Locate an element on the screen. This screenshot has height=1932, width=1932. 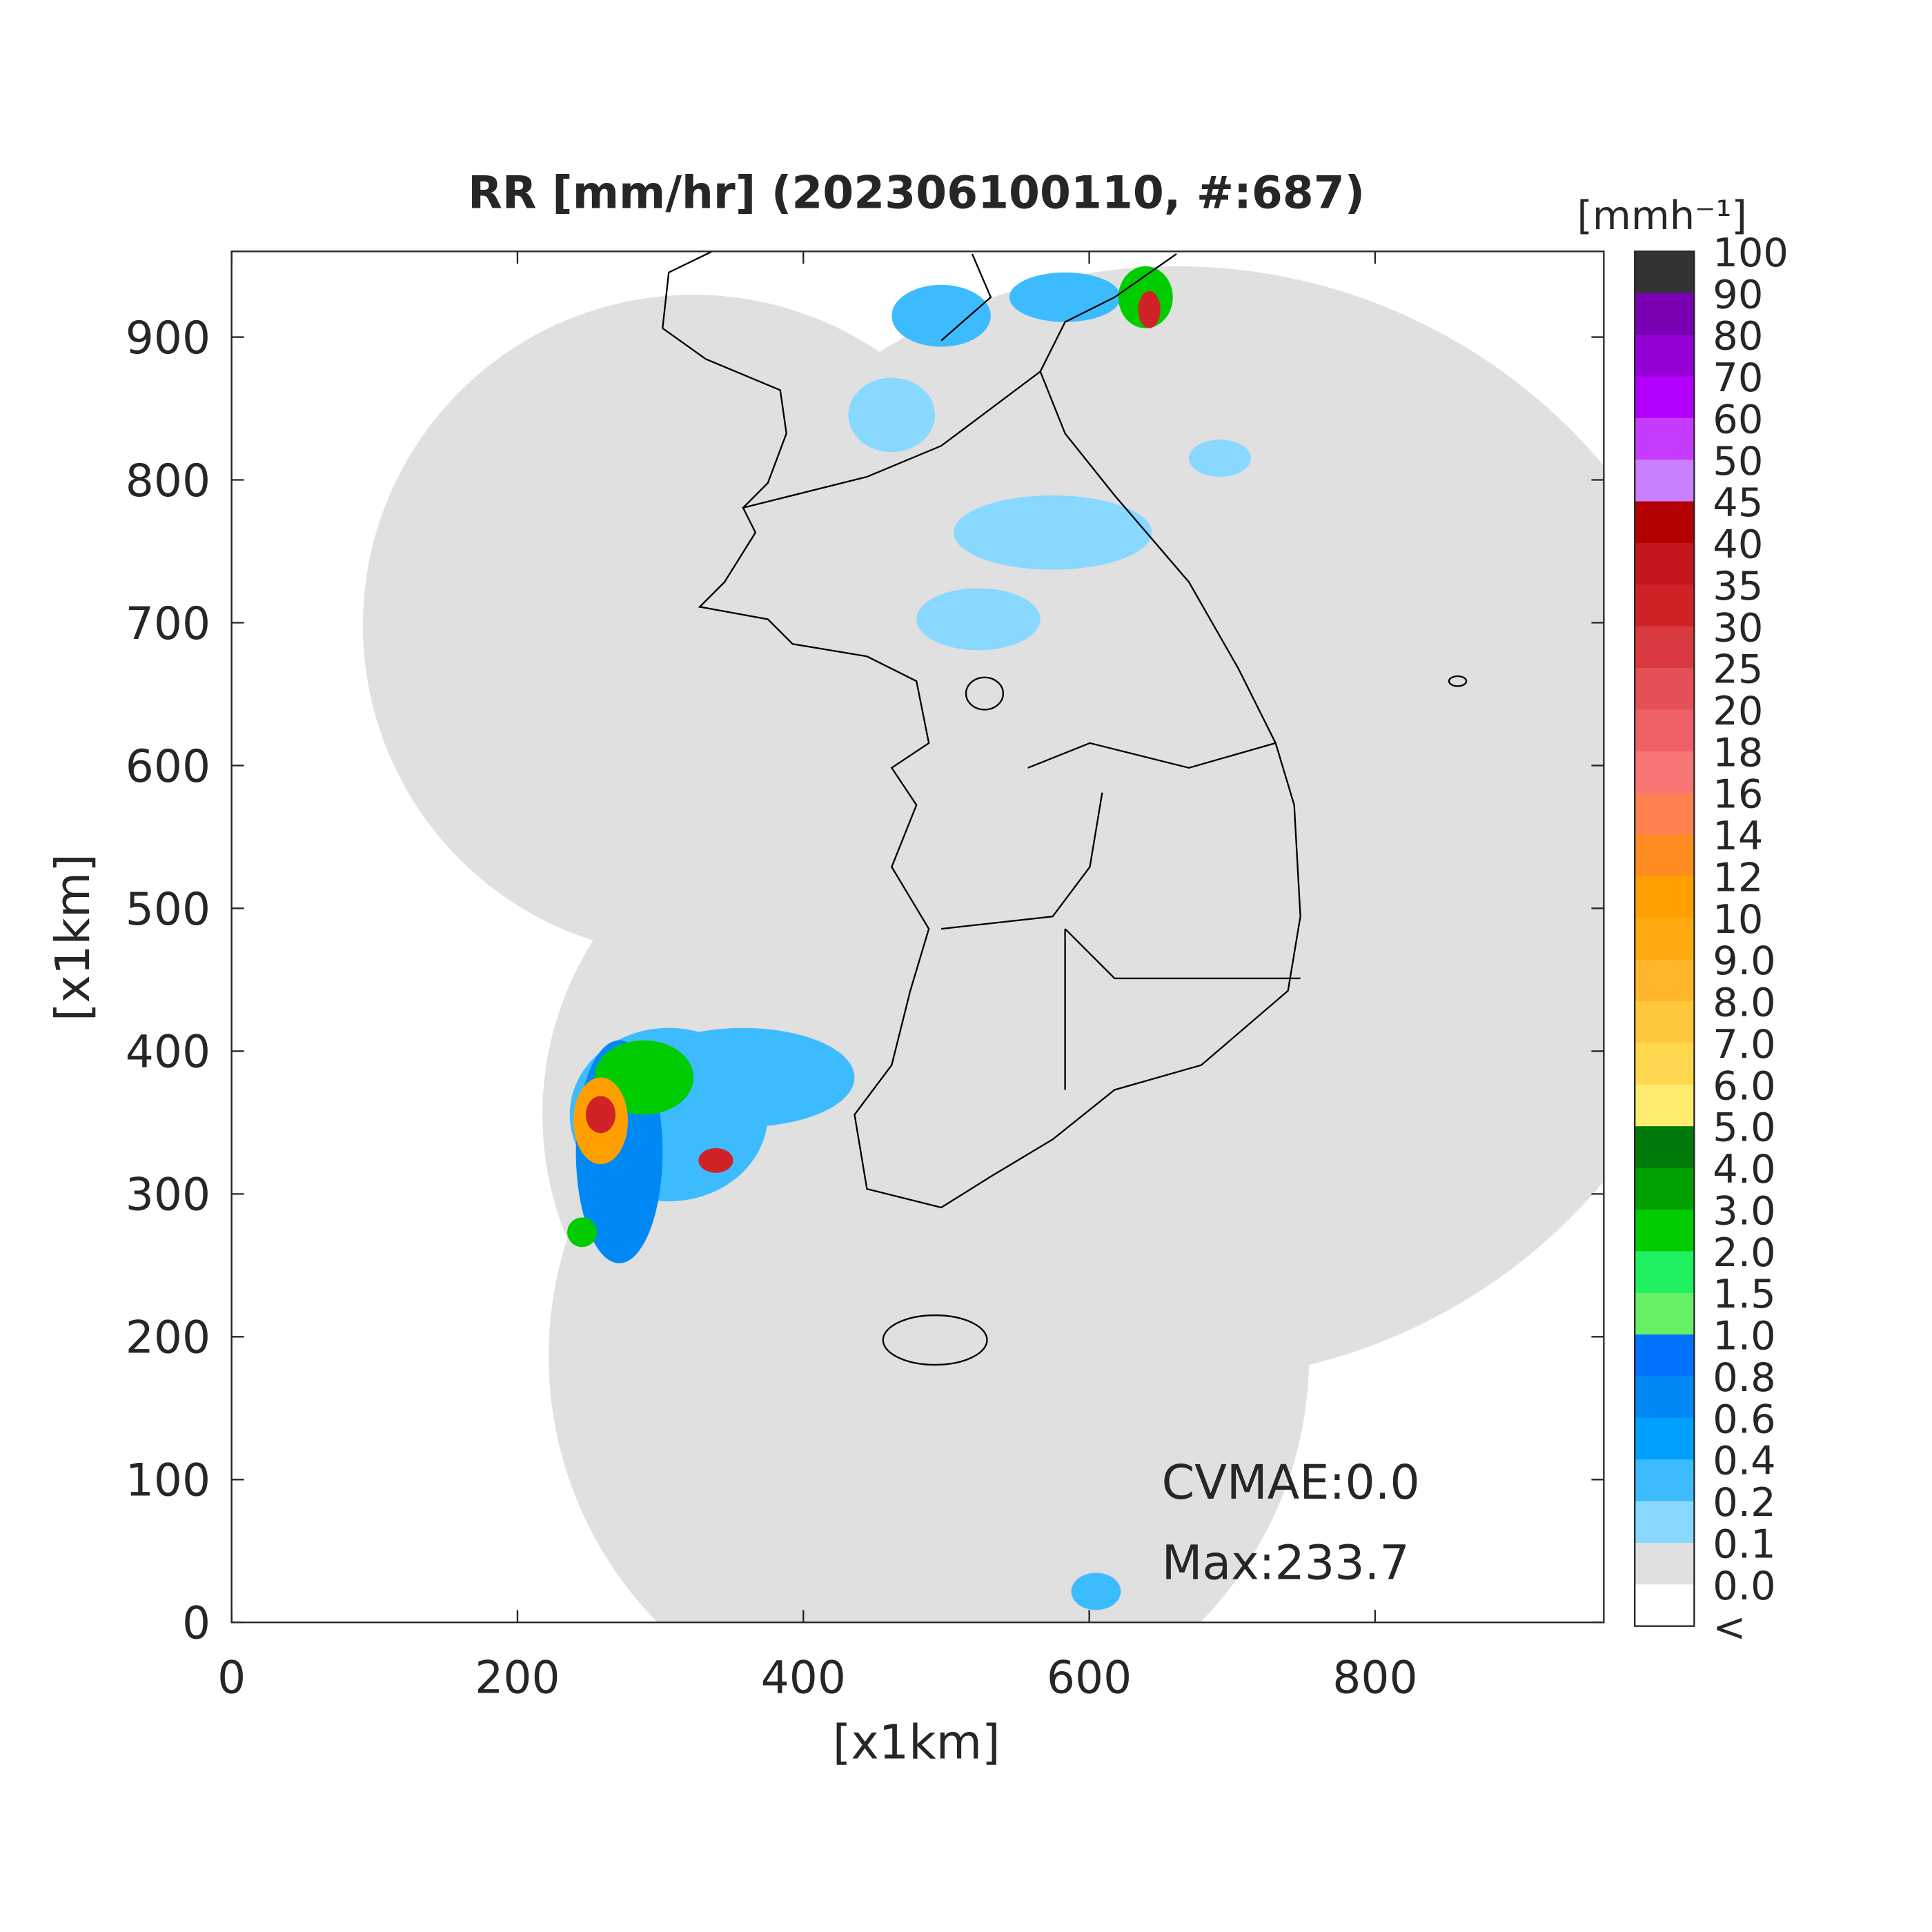
x-tick-label: 200 is located at coordinates (517, 1678).